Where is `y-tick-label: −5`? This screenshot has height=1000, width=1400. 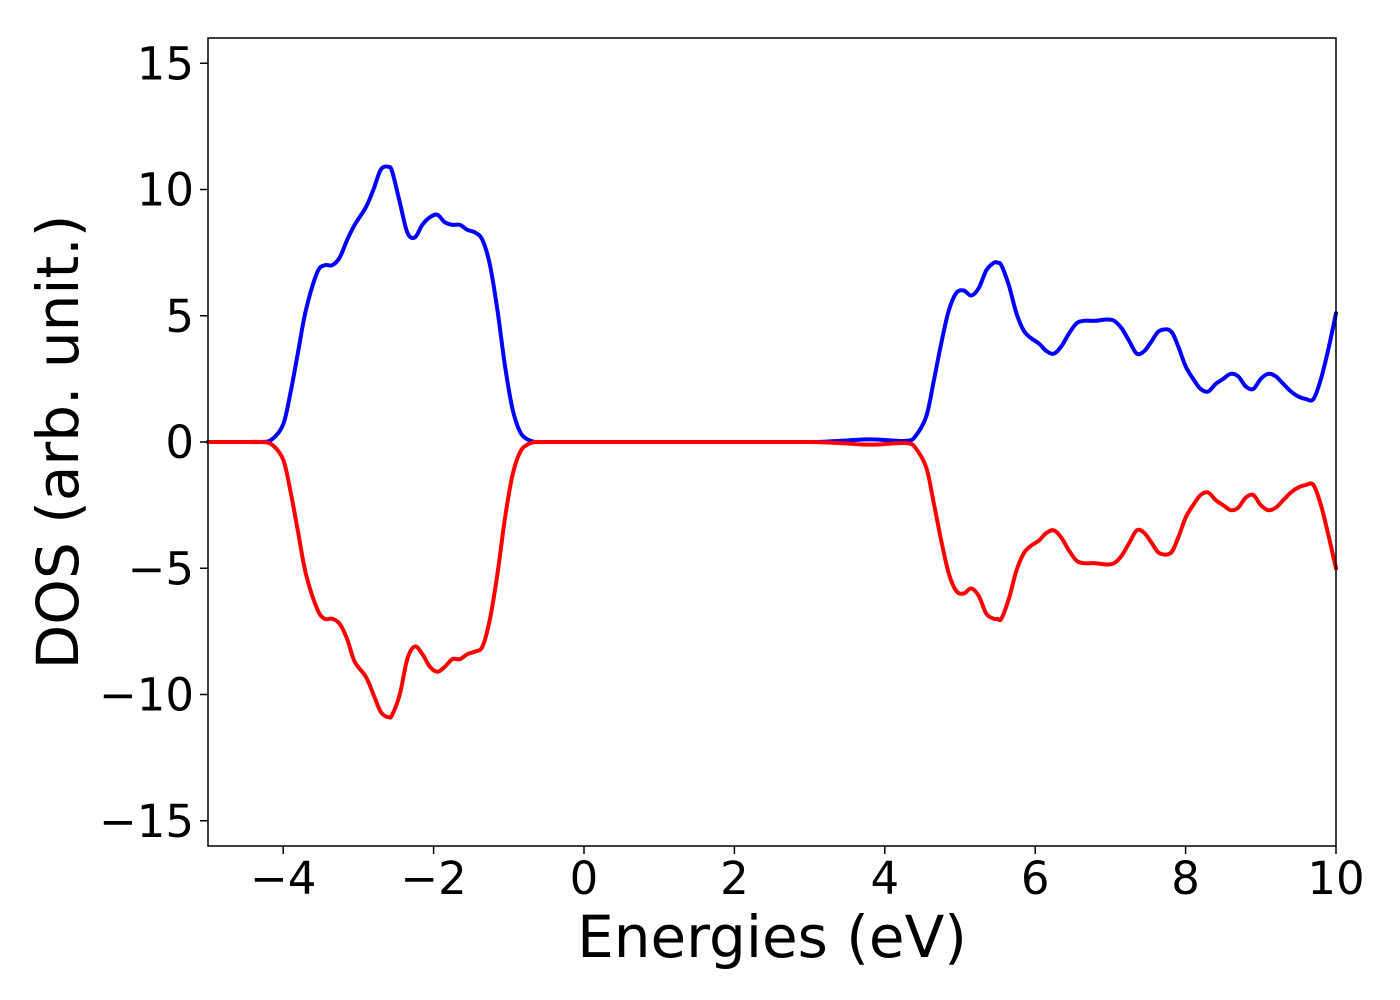
y-tick-label: −5 is located at coordinates (161, 568).